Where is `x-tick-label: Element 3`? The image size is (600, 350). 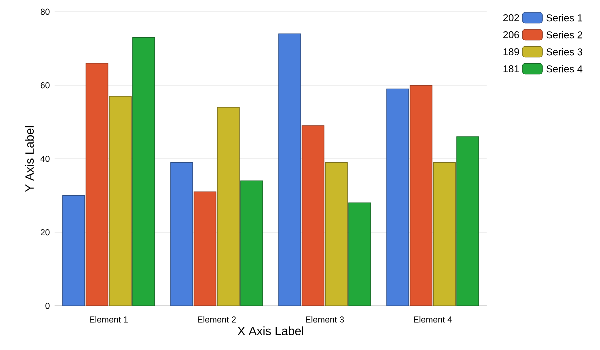
x-tick-label: Element 3 is located at coordinates (325, 319).